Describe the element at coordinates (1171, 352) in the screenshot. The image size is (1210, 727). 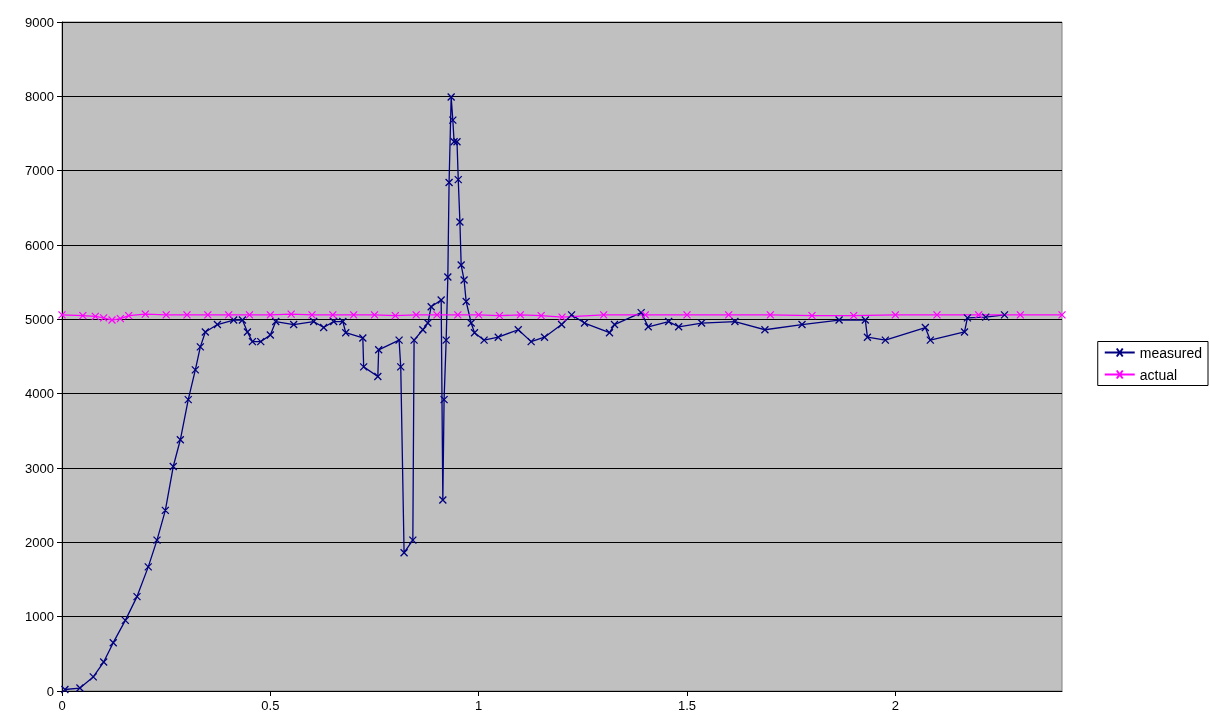
I see `legend-label: measured` at that location.